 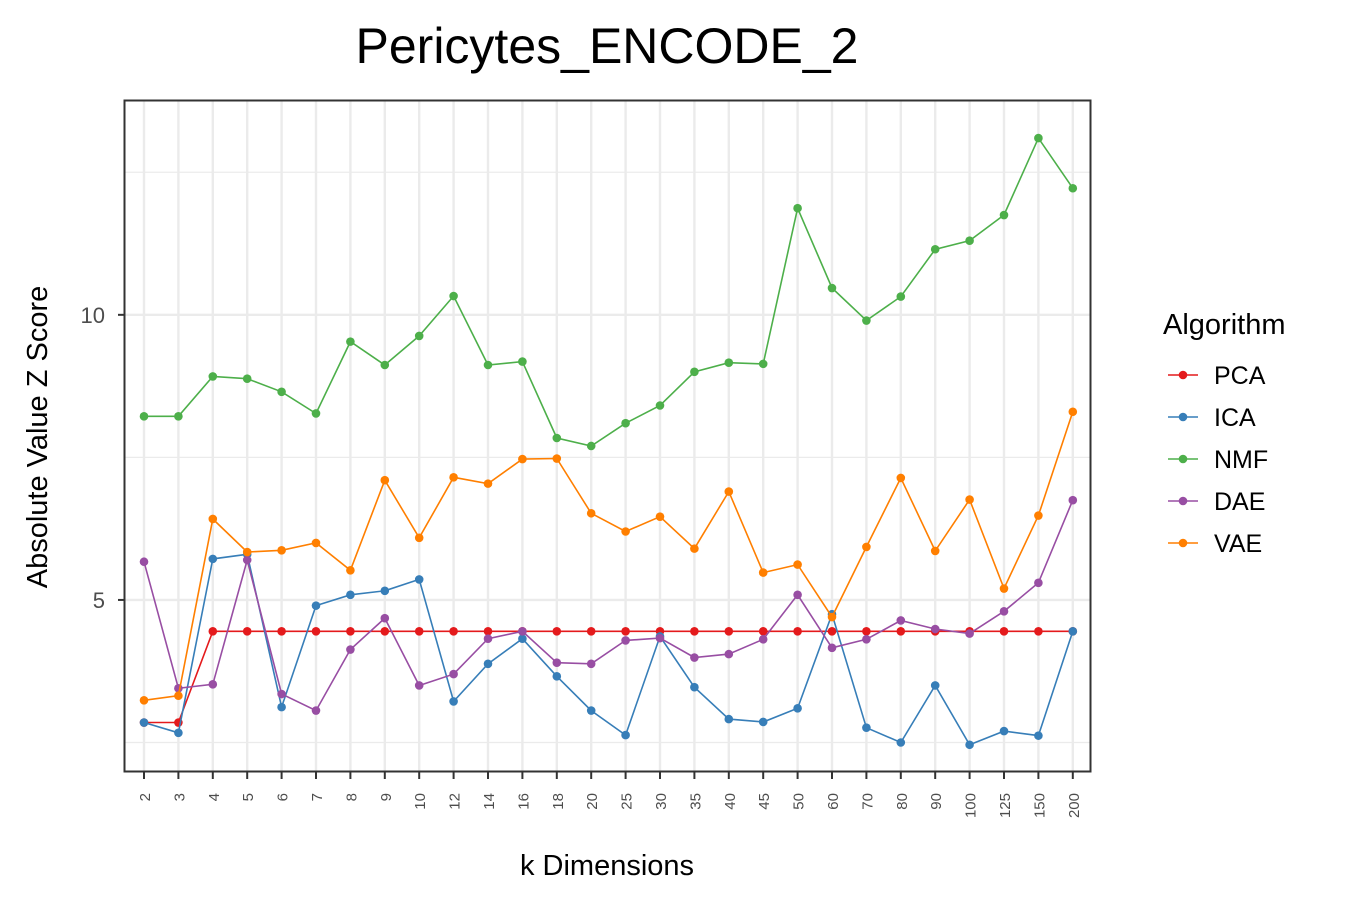 What do you see at coordinates (627, 801) in the screenshot?
I see `x-tick-label: 25` at bounding box center [627, 801].